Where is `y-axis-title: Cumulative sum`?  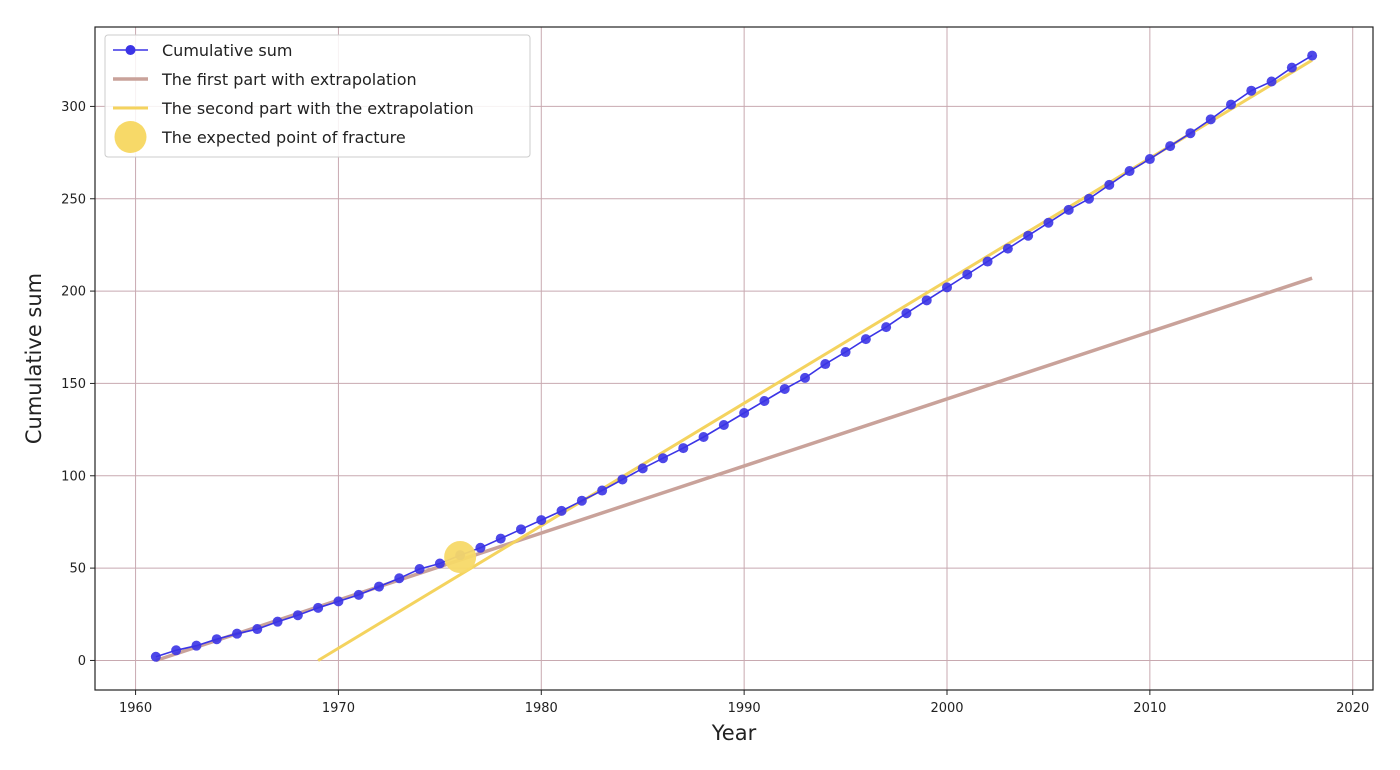
y-axis-title: Cumulative sum is located at coordinates (34, 358).